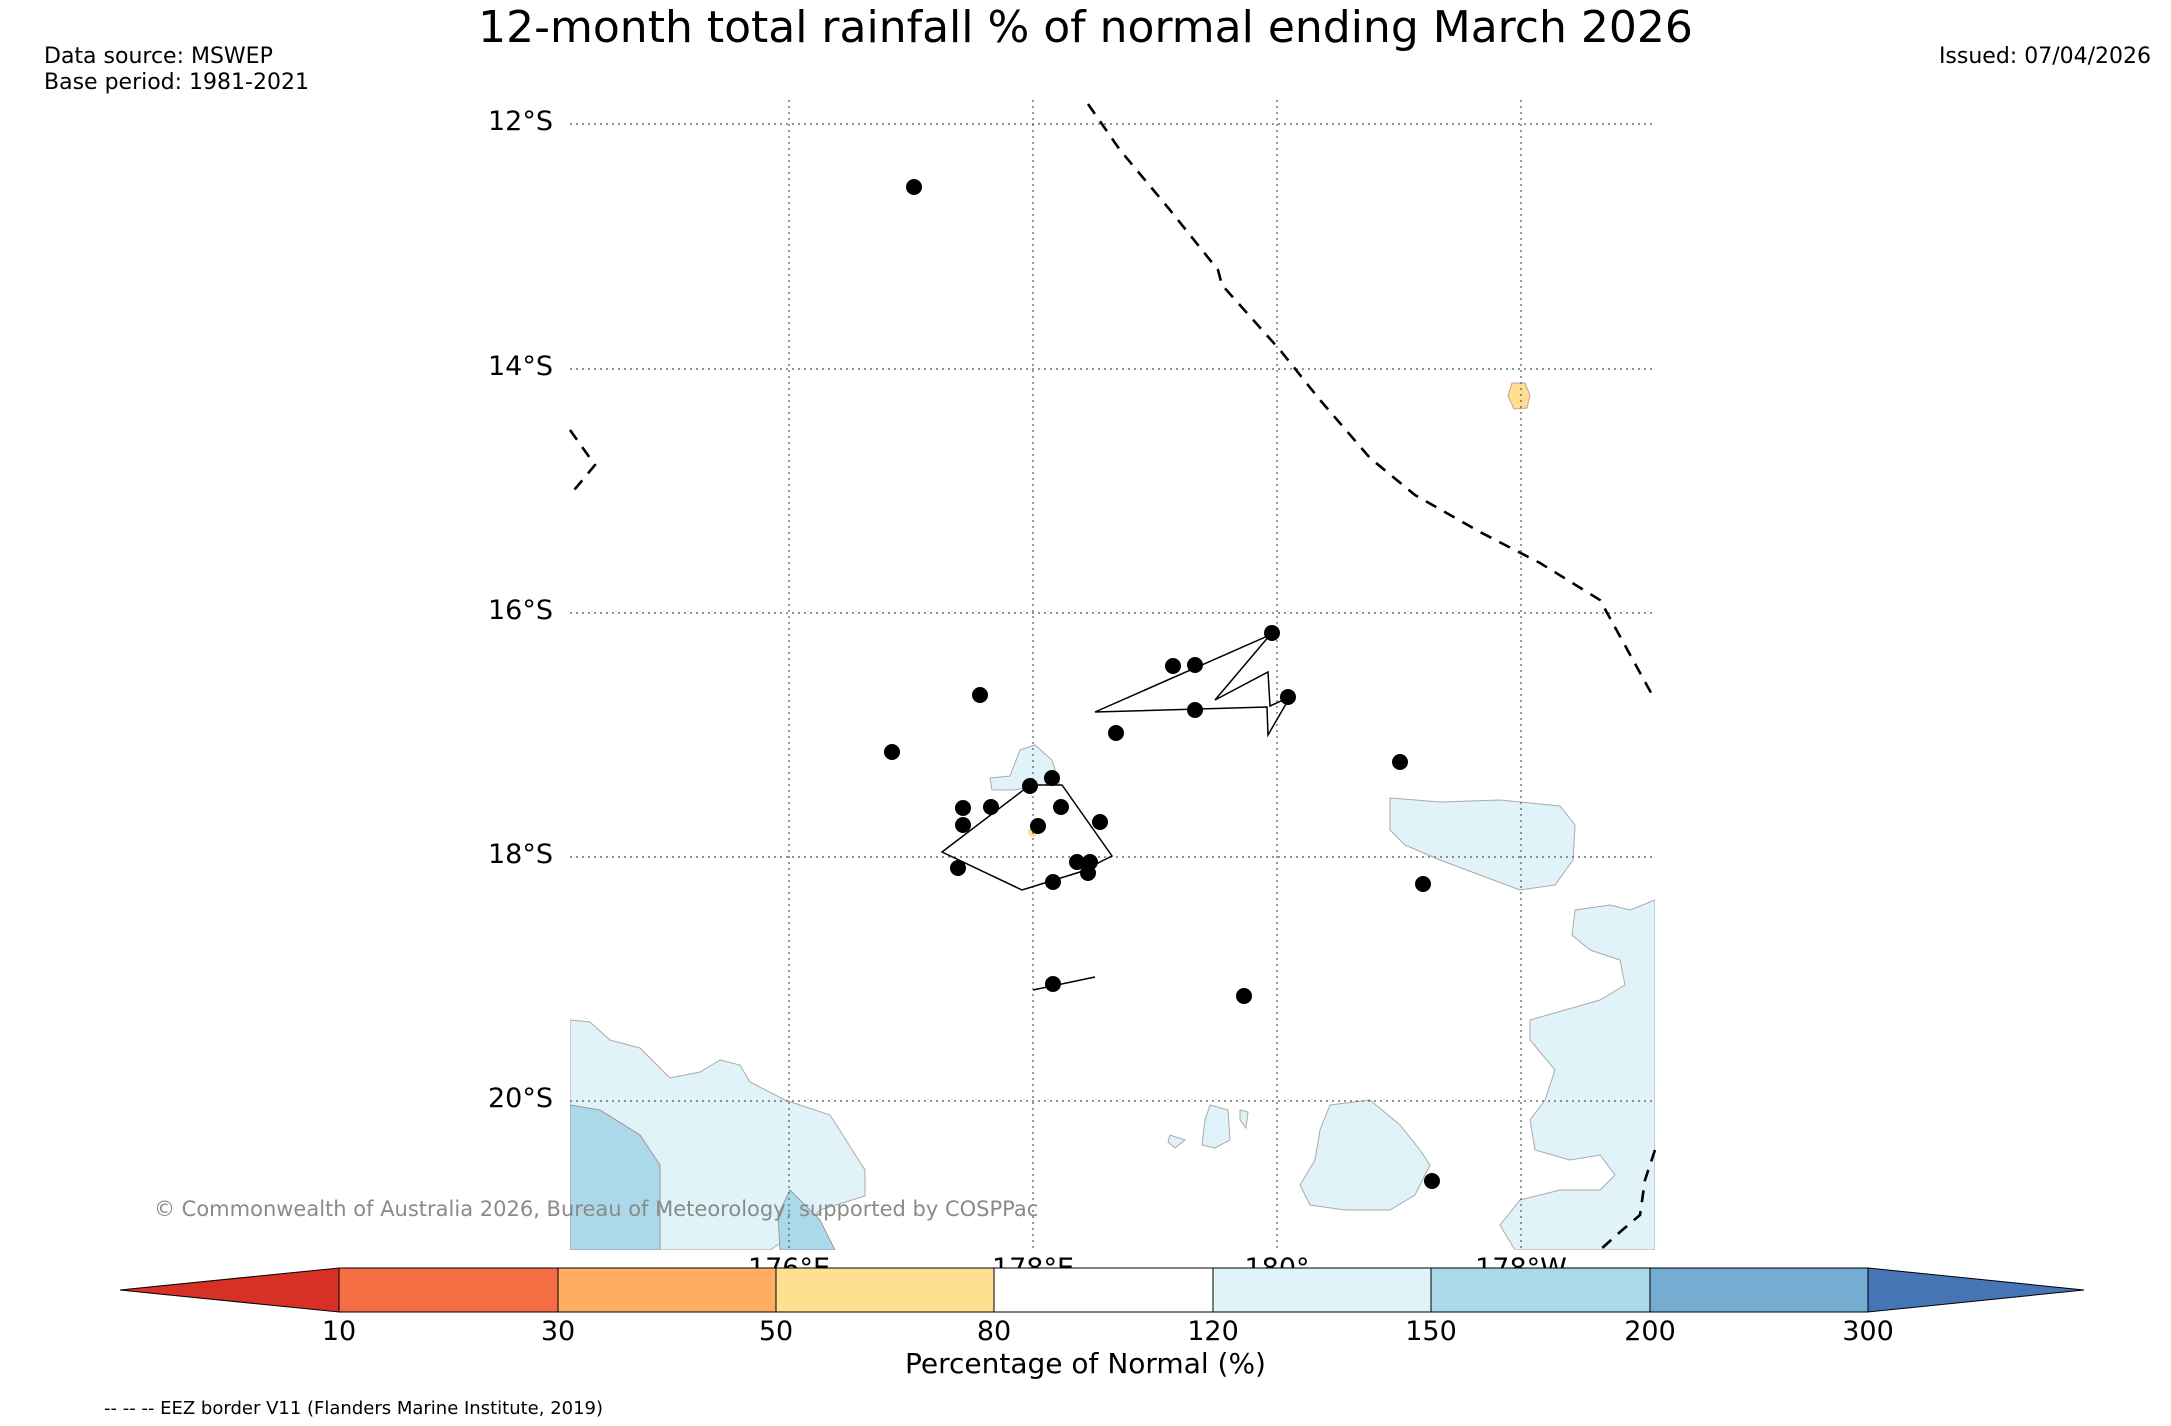 Image resolution: width=2171 pixels, height=1426 pixels. What do you see at coordinates (776, 1331) in the screenshot?
I see `colorbar-tick-50: 50` at bounding box center [776, 1331].